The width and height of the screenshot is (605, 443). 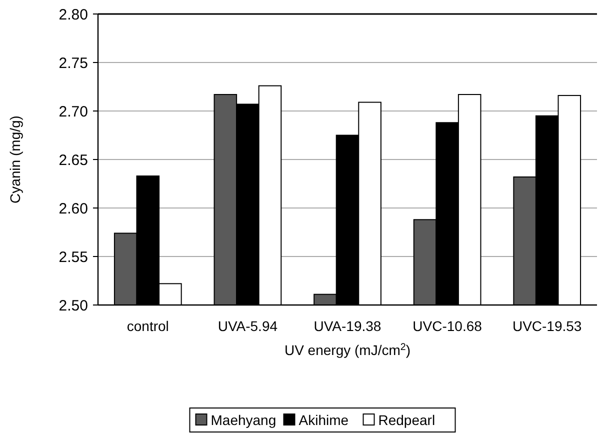 I want to click on x-tick-label: control, so click(x=147, y=326).